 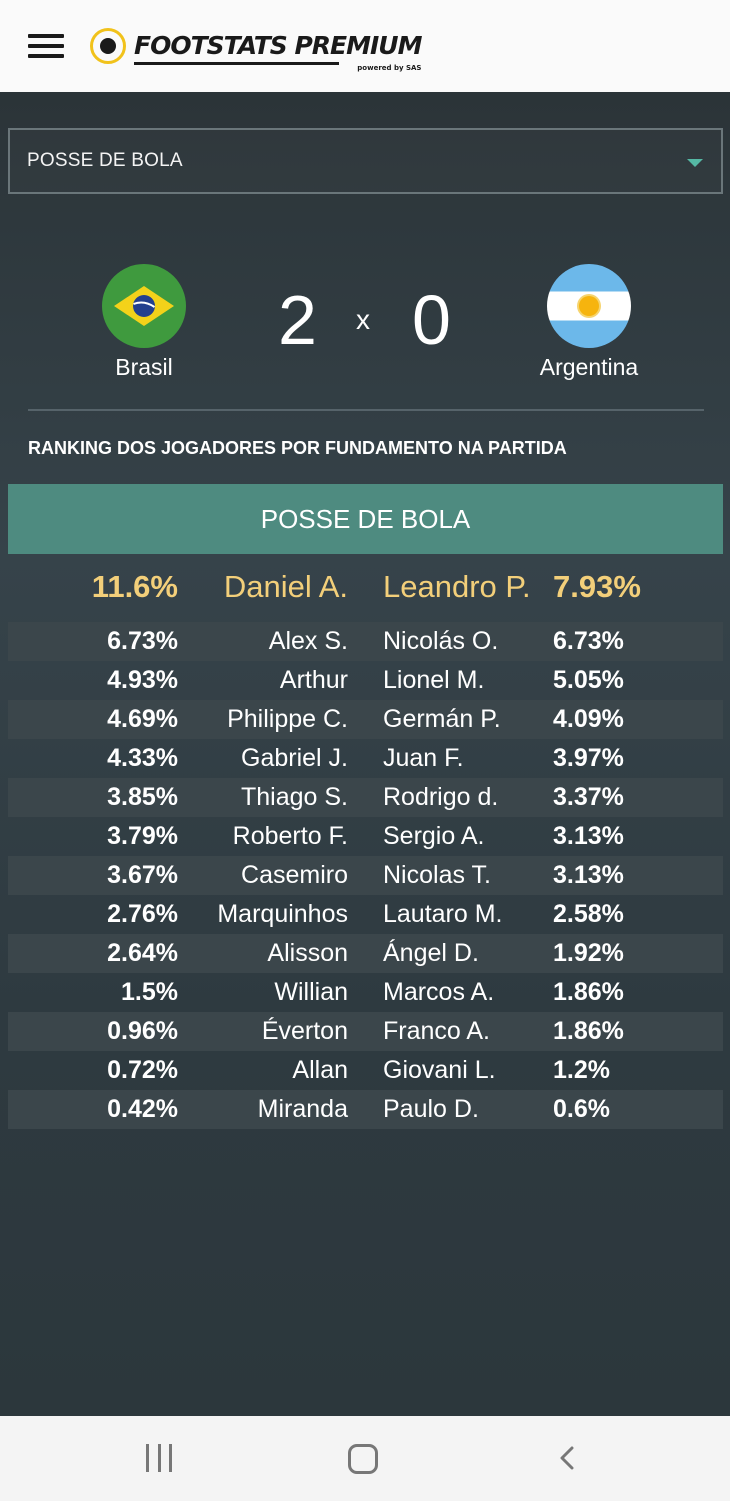 I want to click on away-team-name: Argentina, so click(x=589, y=367).